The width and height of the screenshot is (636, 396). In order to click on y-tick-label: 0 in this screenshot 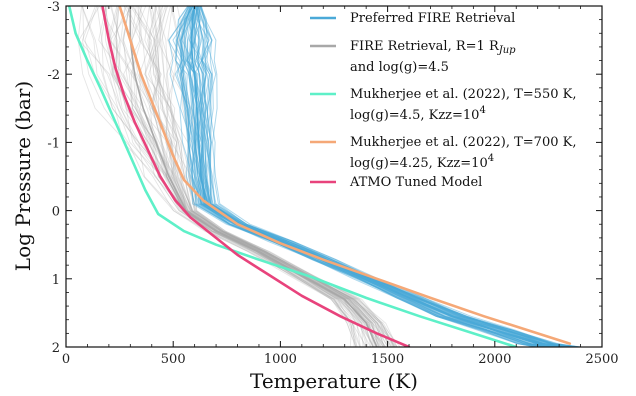, I will do `click(56, 212)`.